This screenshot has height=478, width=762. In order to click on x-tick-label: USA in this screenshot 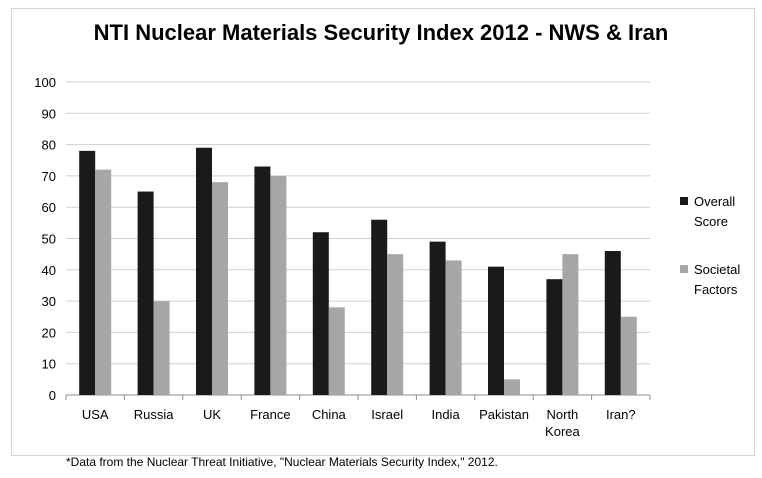, I will do `click(95, 414)`.